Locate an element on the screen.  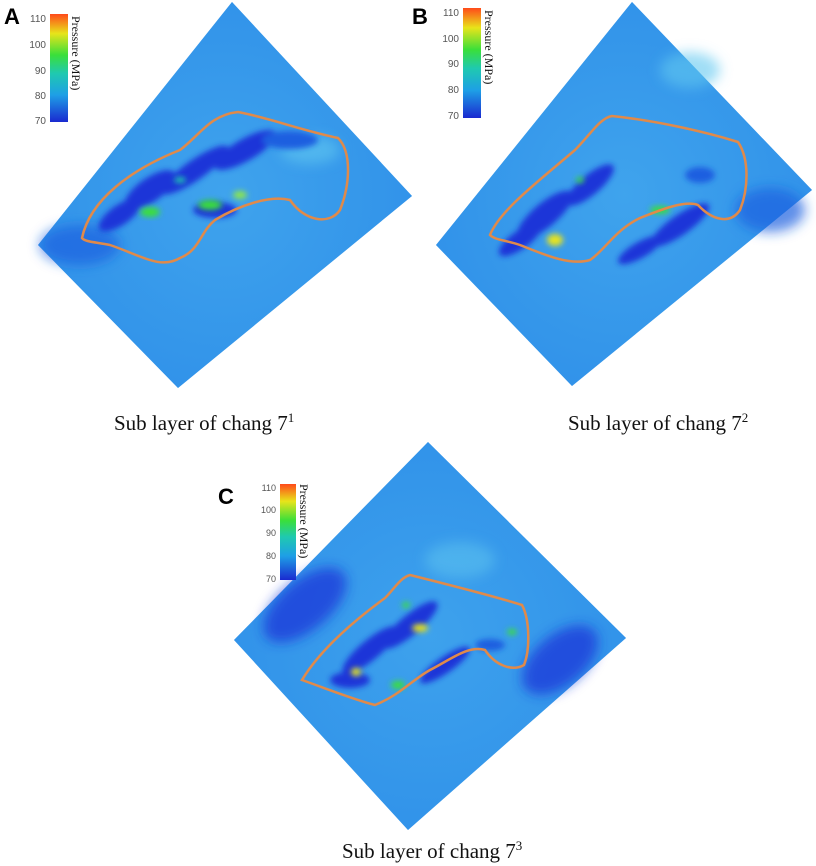
colorbar-c-tick-90: 90 is located at coordinates (271, 533).